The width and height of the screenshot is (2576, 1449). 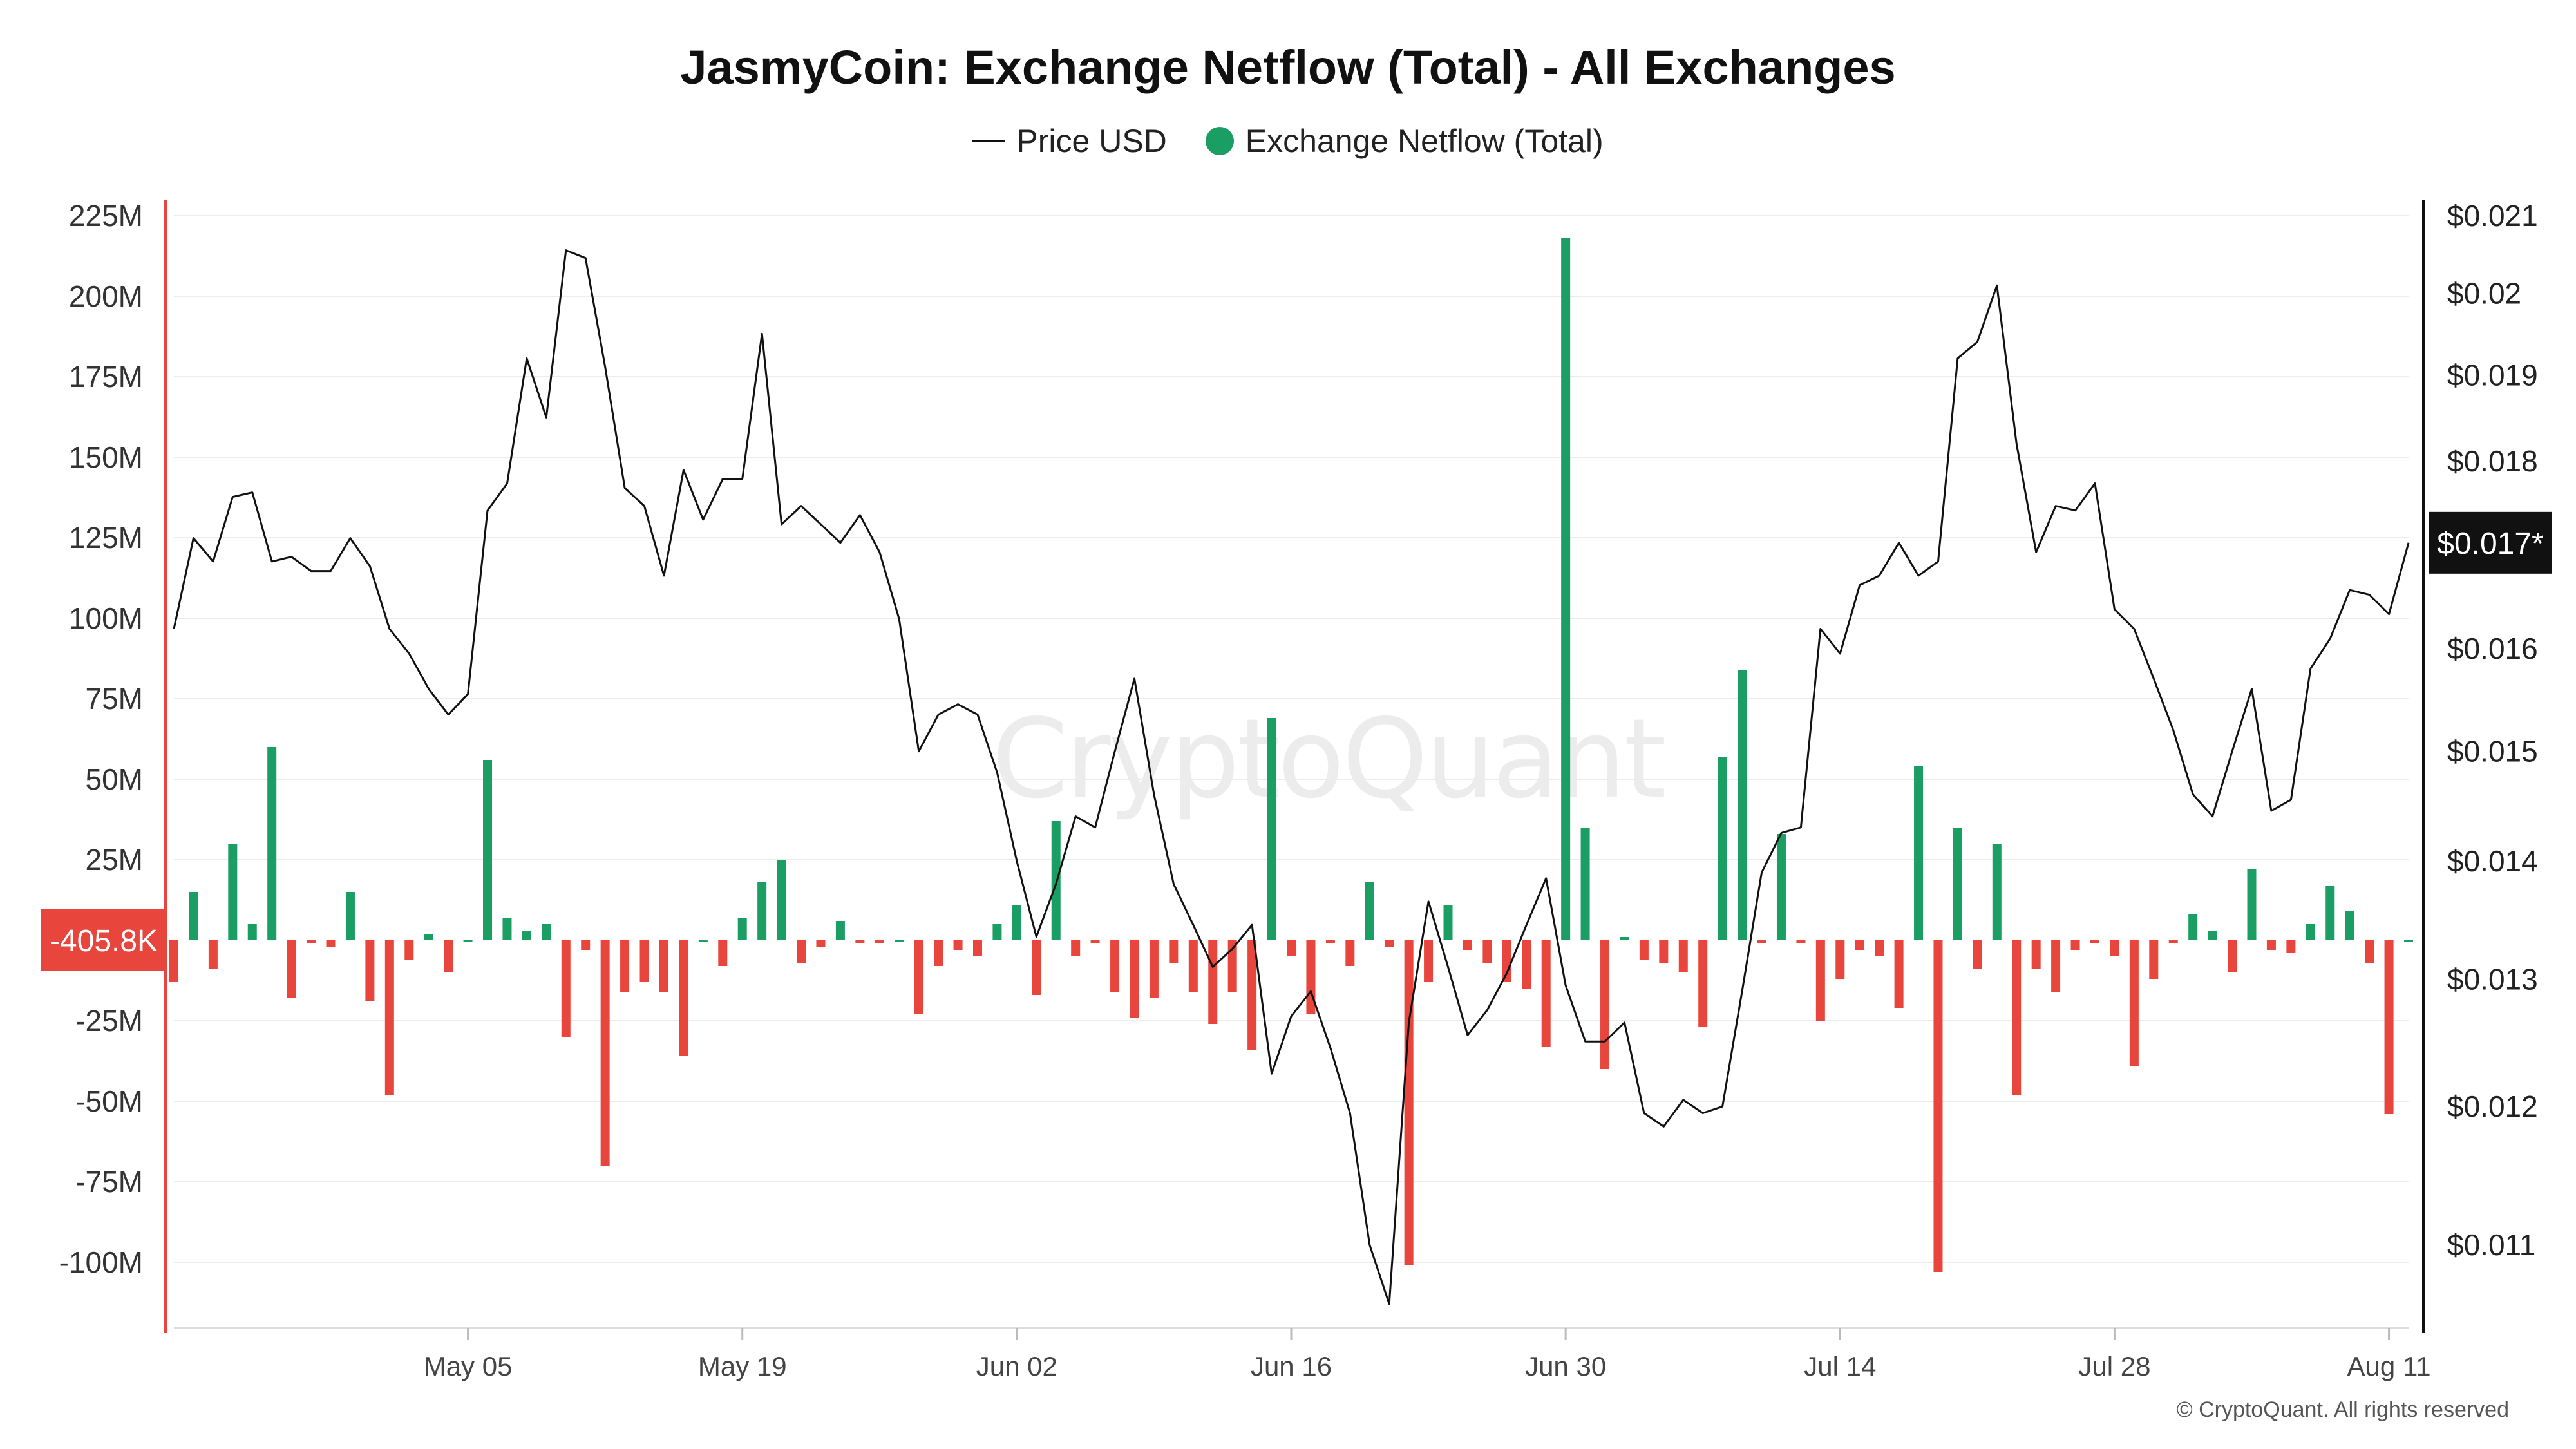 What do you see at coordinates (2492, 215) in the screenshot?
I see `right-tick-label: $0.021` at bounding box center [2492, 215].